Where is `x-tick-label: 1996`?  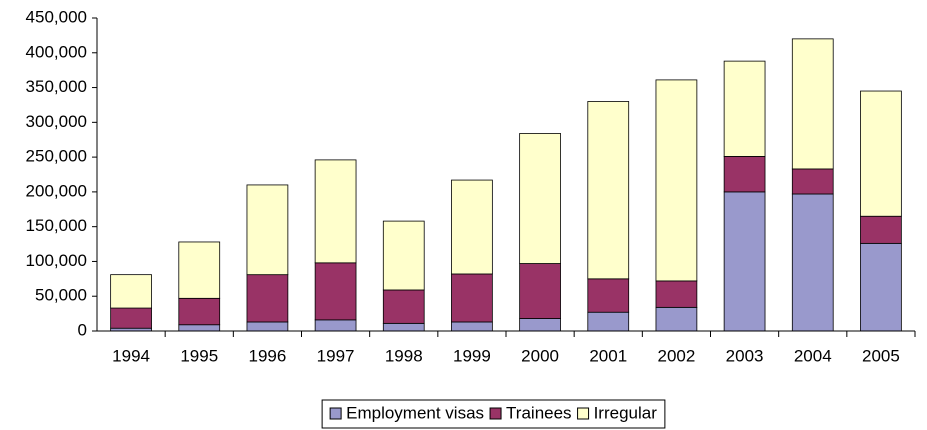 x-tick-label: 1996 is located at coordinates (268, 355).